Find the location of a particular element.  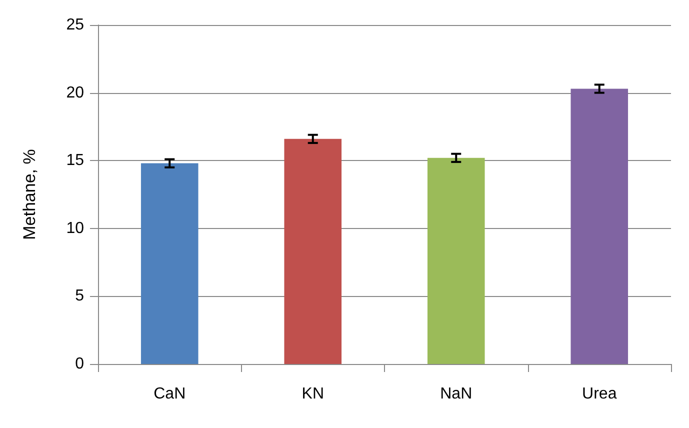

y-tick-label: 10 is located at coordinates (75, 228).